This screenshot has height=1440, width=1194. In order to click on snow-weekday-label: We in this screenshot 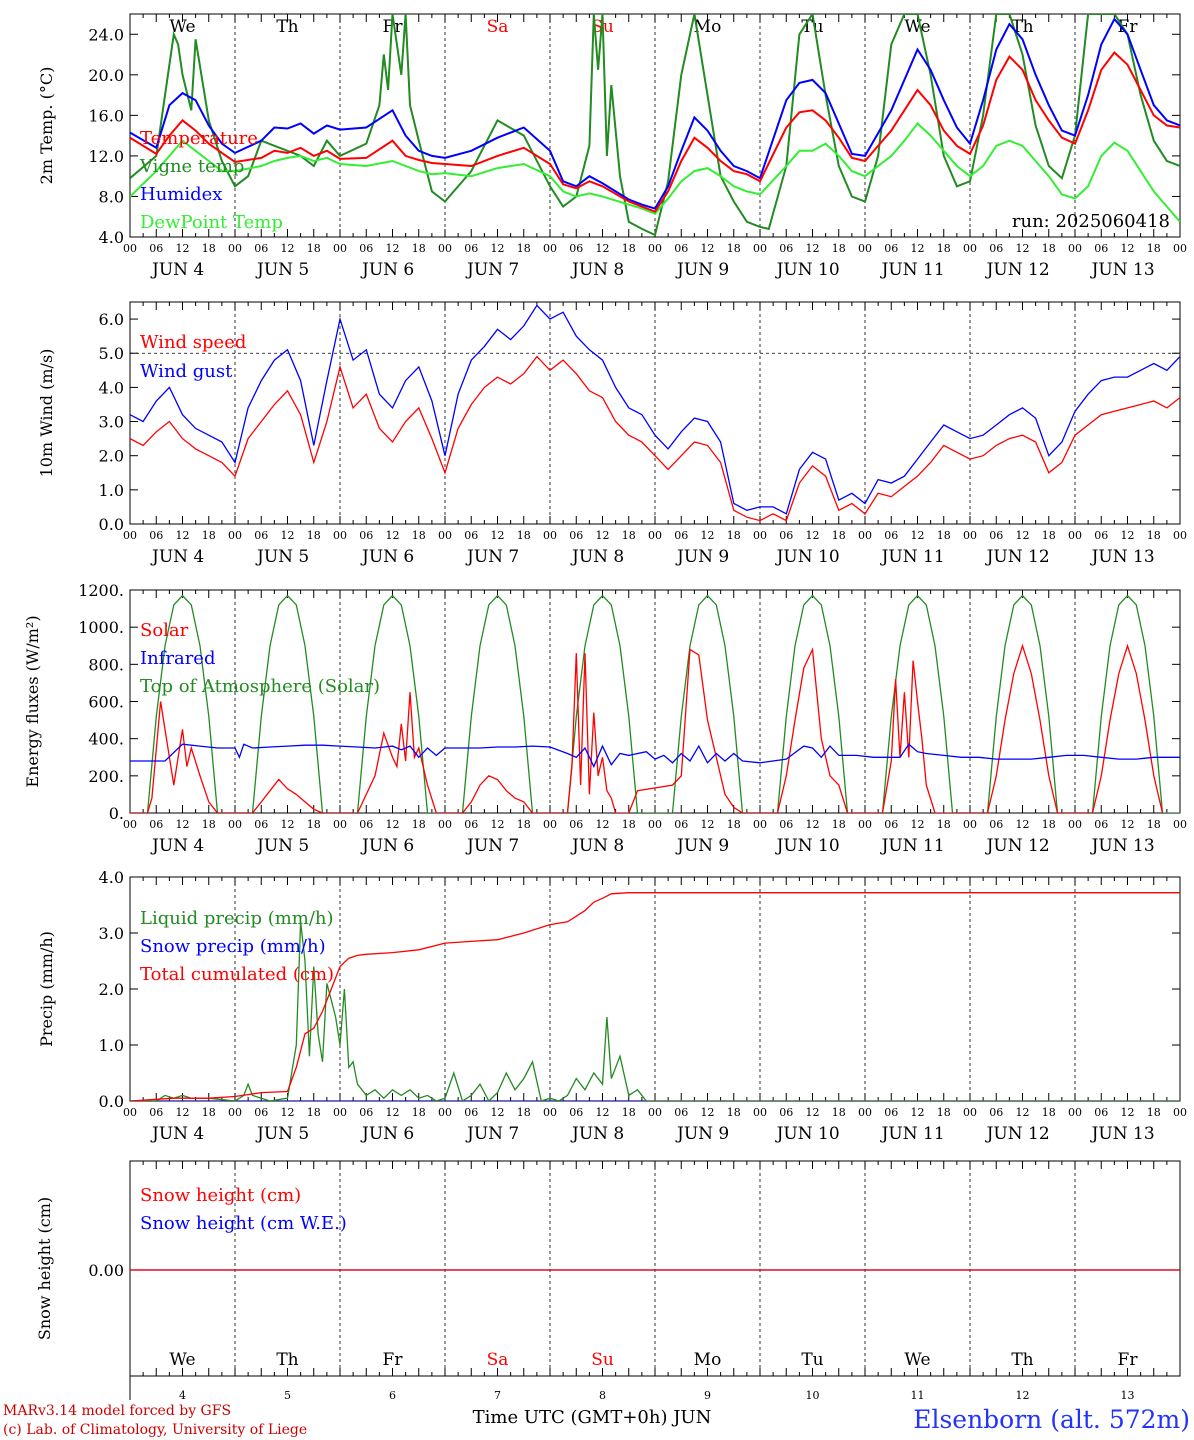, I will do `click(917, 1360)`.